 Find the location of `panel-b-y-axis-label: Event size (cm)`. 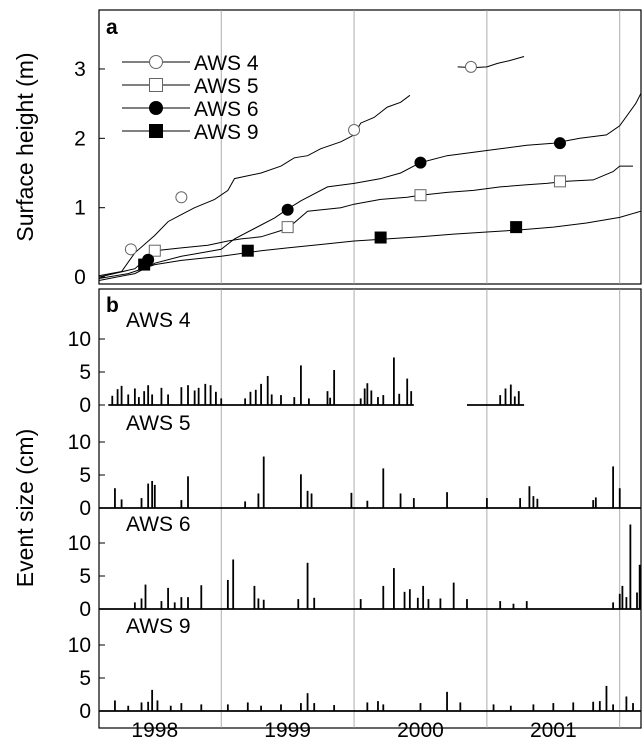

panel-b-y-axis-label: Event size (cm) is located at coordinates (25, 508).